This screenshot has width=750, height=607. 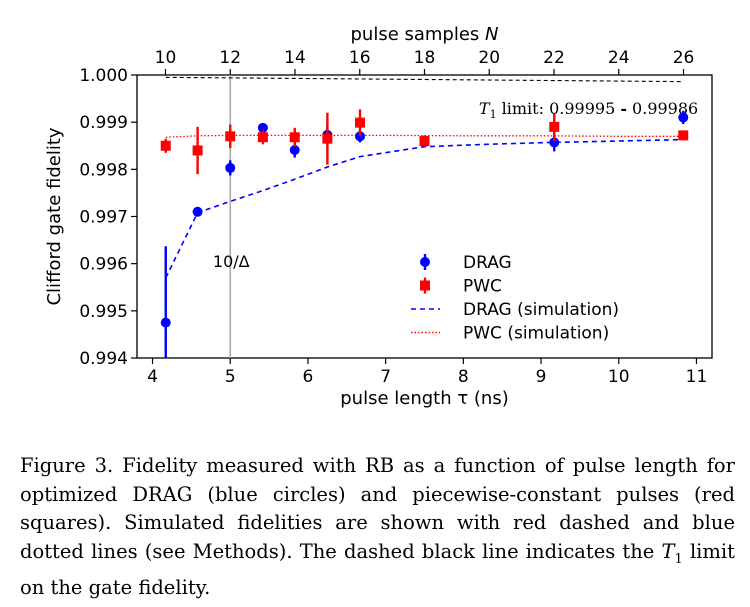 What do you see at coordinates (619, 377) in the screenshot?
I see `x-tick-label: 10` at bounding box center [619, 377].